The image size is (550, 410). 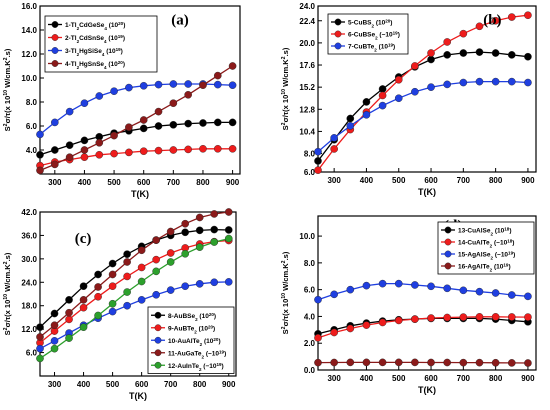 What do you see at coordinates (334, 180) in the screenshot?
I see `x-tick-label: 300` at bounding box center [334, 180].